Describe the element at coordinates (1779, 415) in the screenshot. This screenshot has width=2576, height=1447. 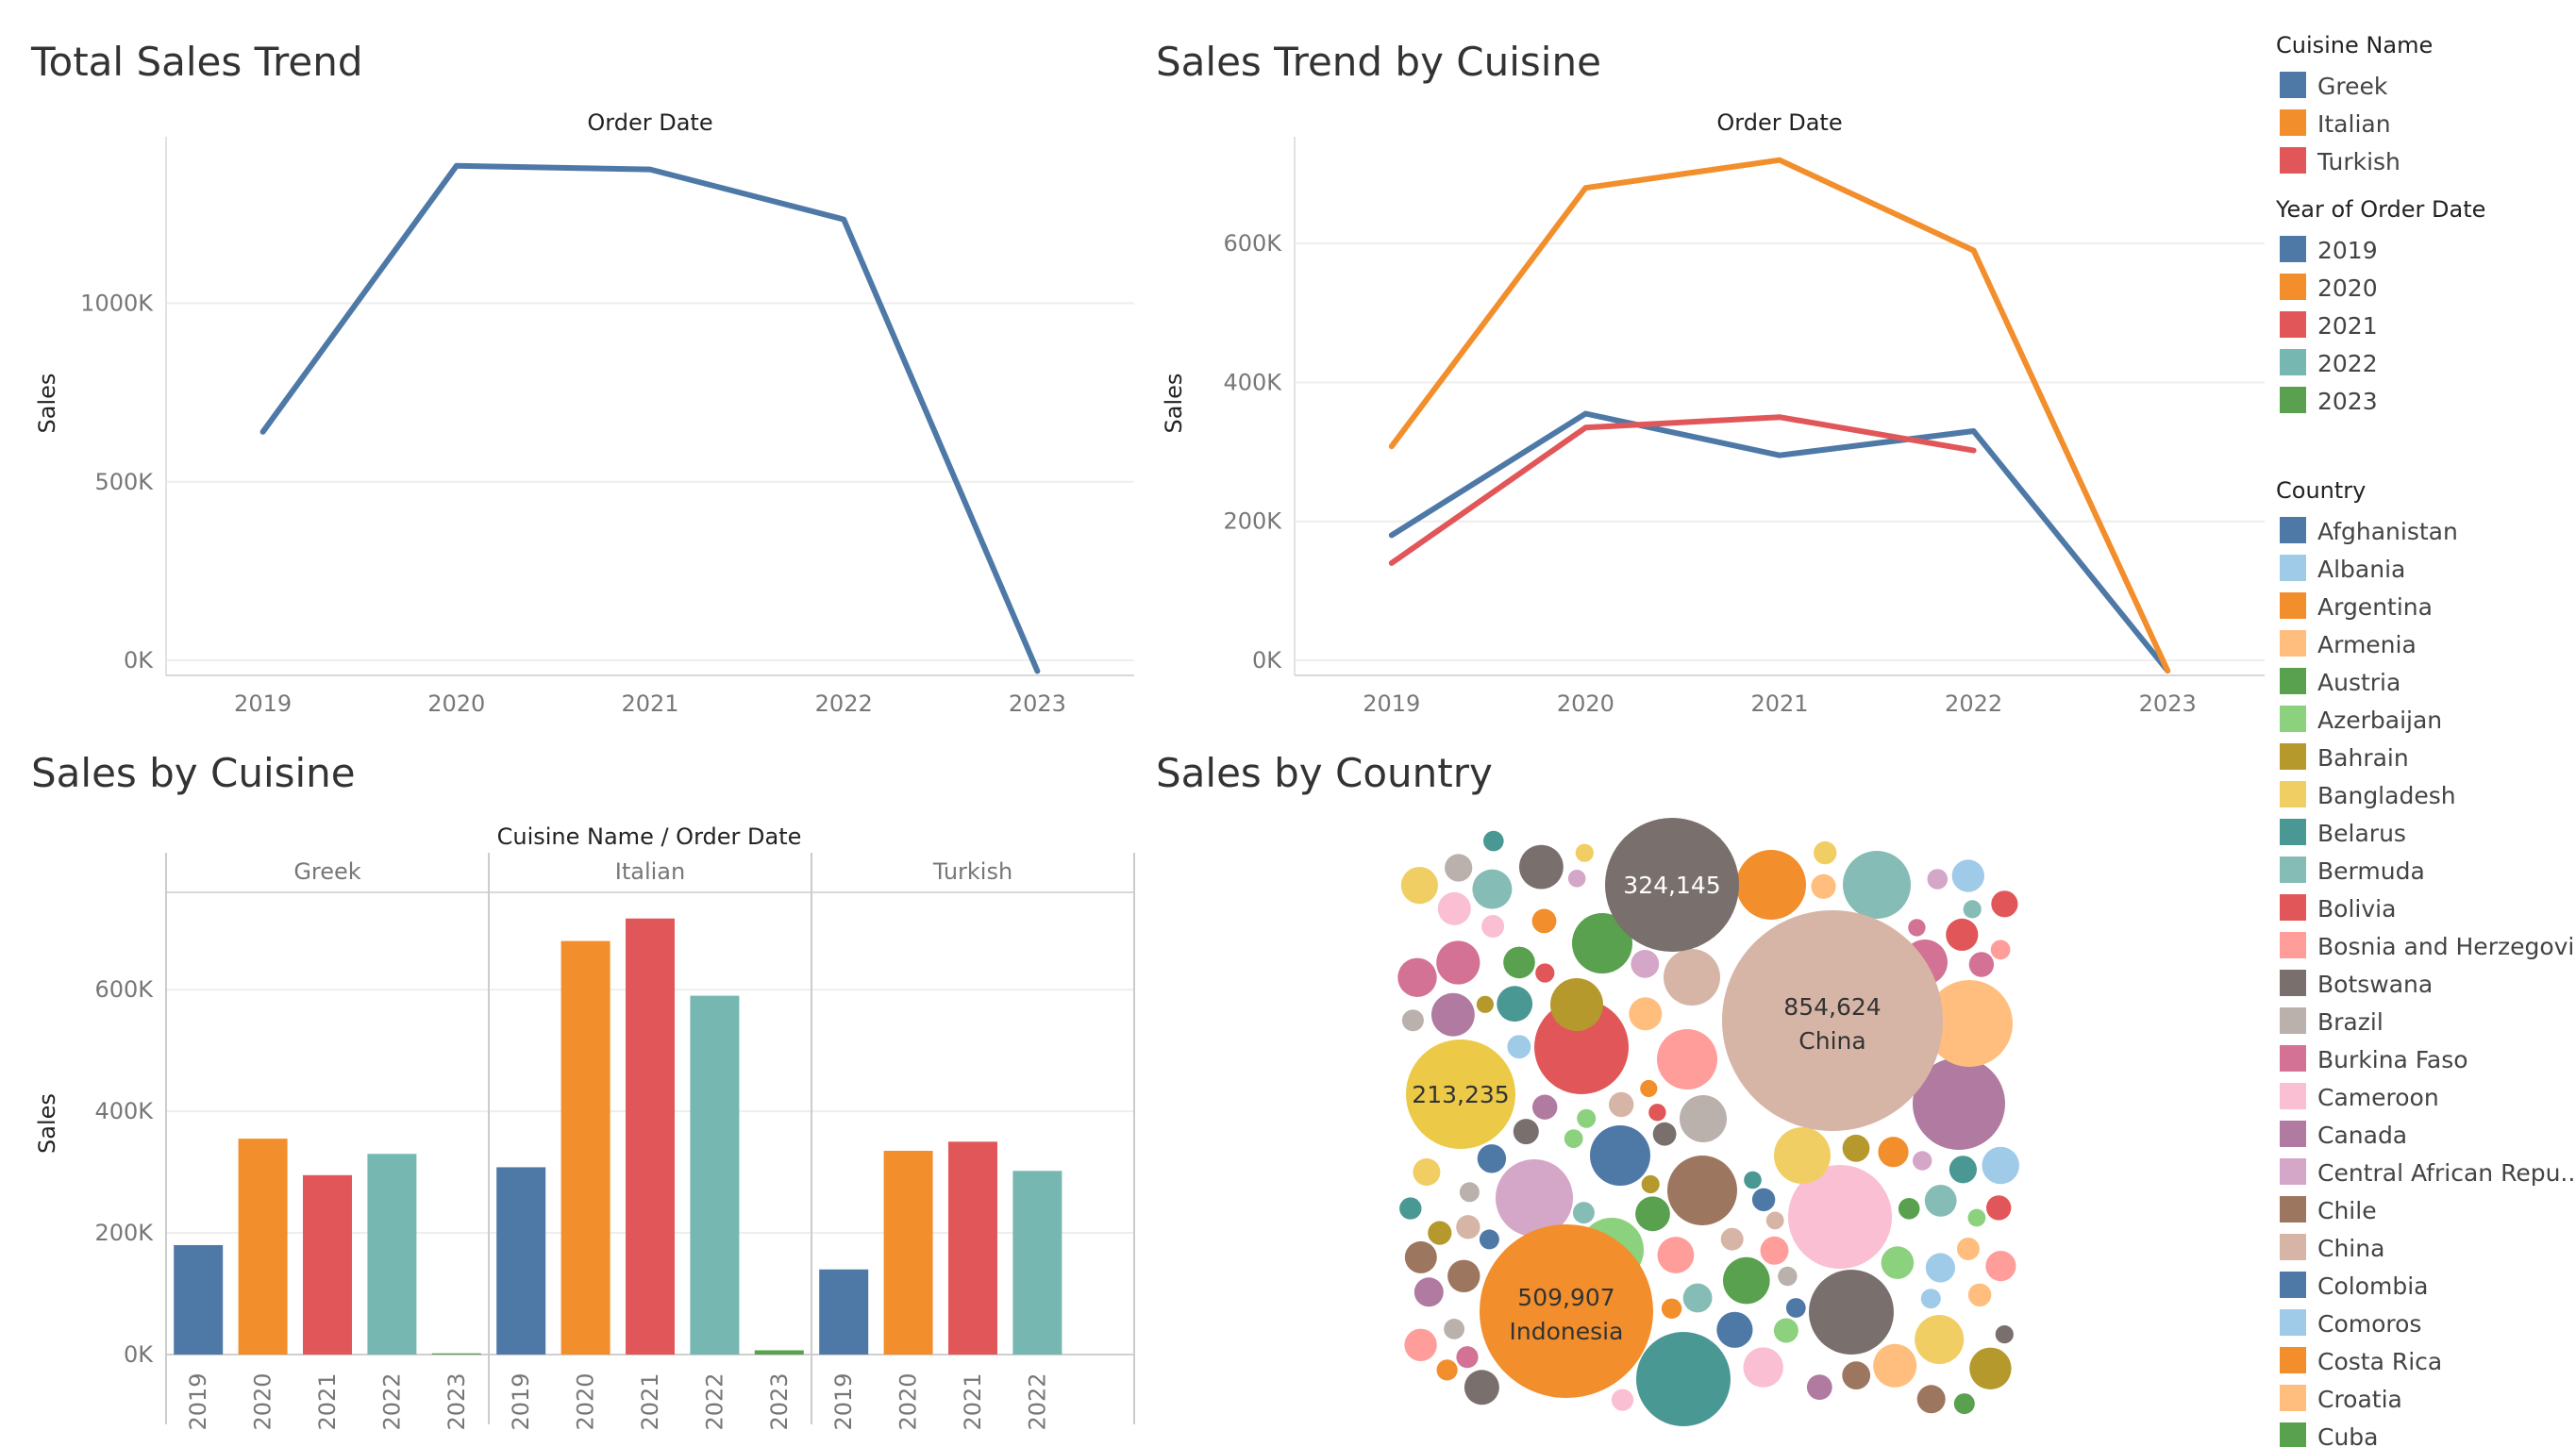
I see `series-line-italian` at that location.